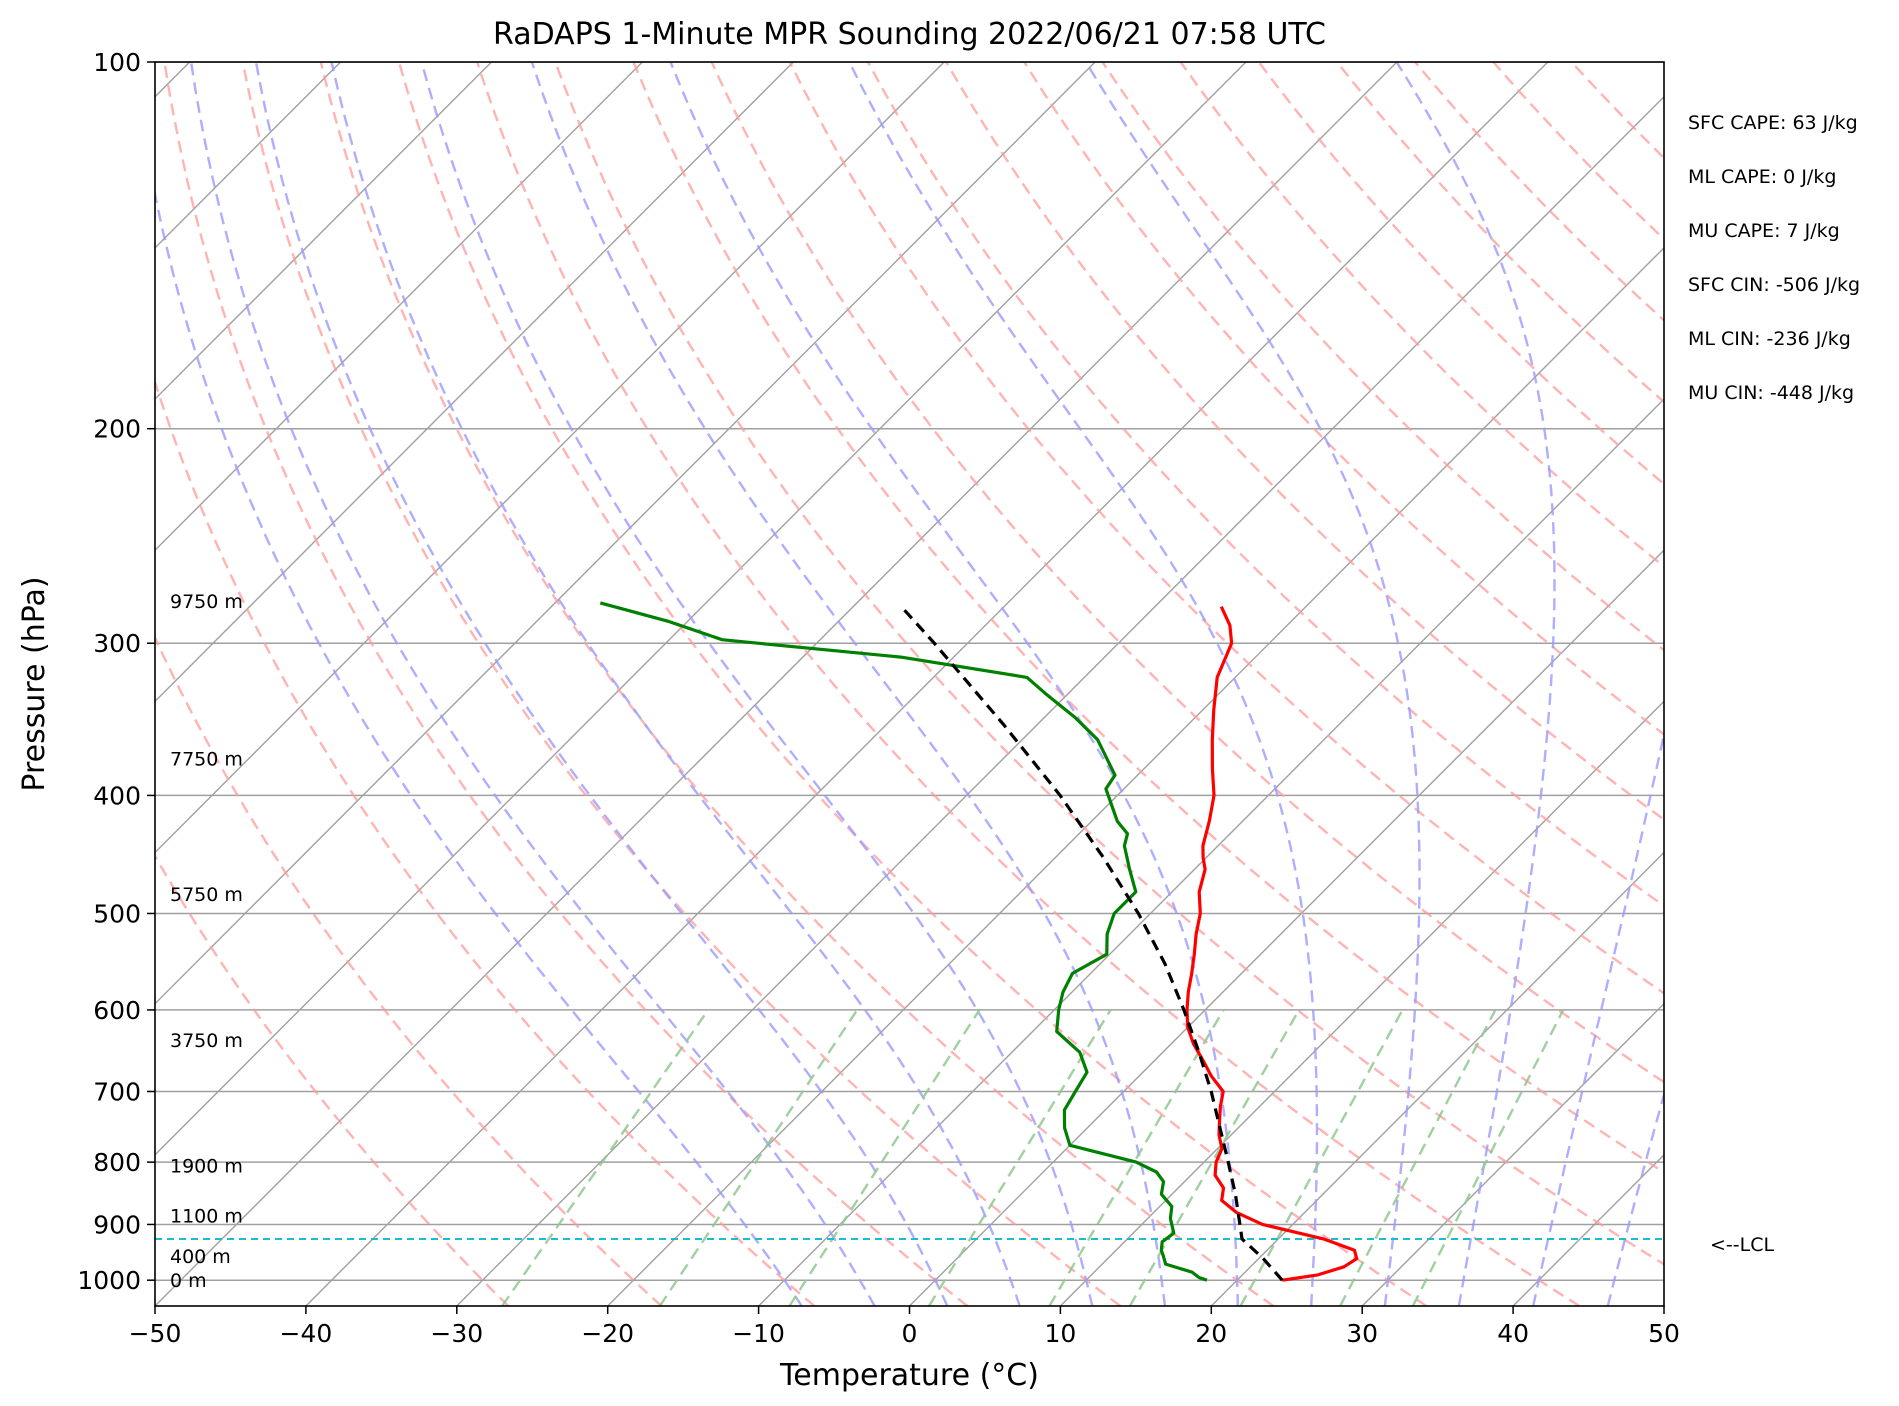  Describe the element at coordinates (200, 1257) in the screenshot. I see `height-label: 400 m` at that location.